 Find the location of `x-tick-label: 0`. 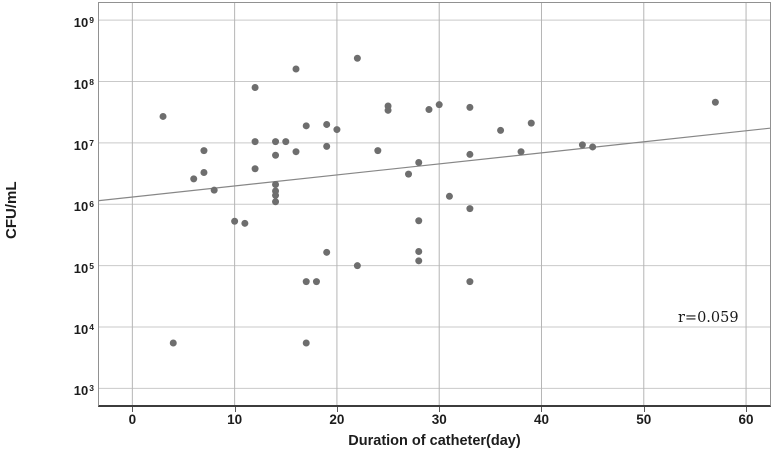

x-tick-label: 0 is located at coordinates (132, 419).